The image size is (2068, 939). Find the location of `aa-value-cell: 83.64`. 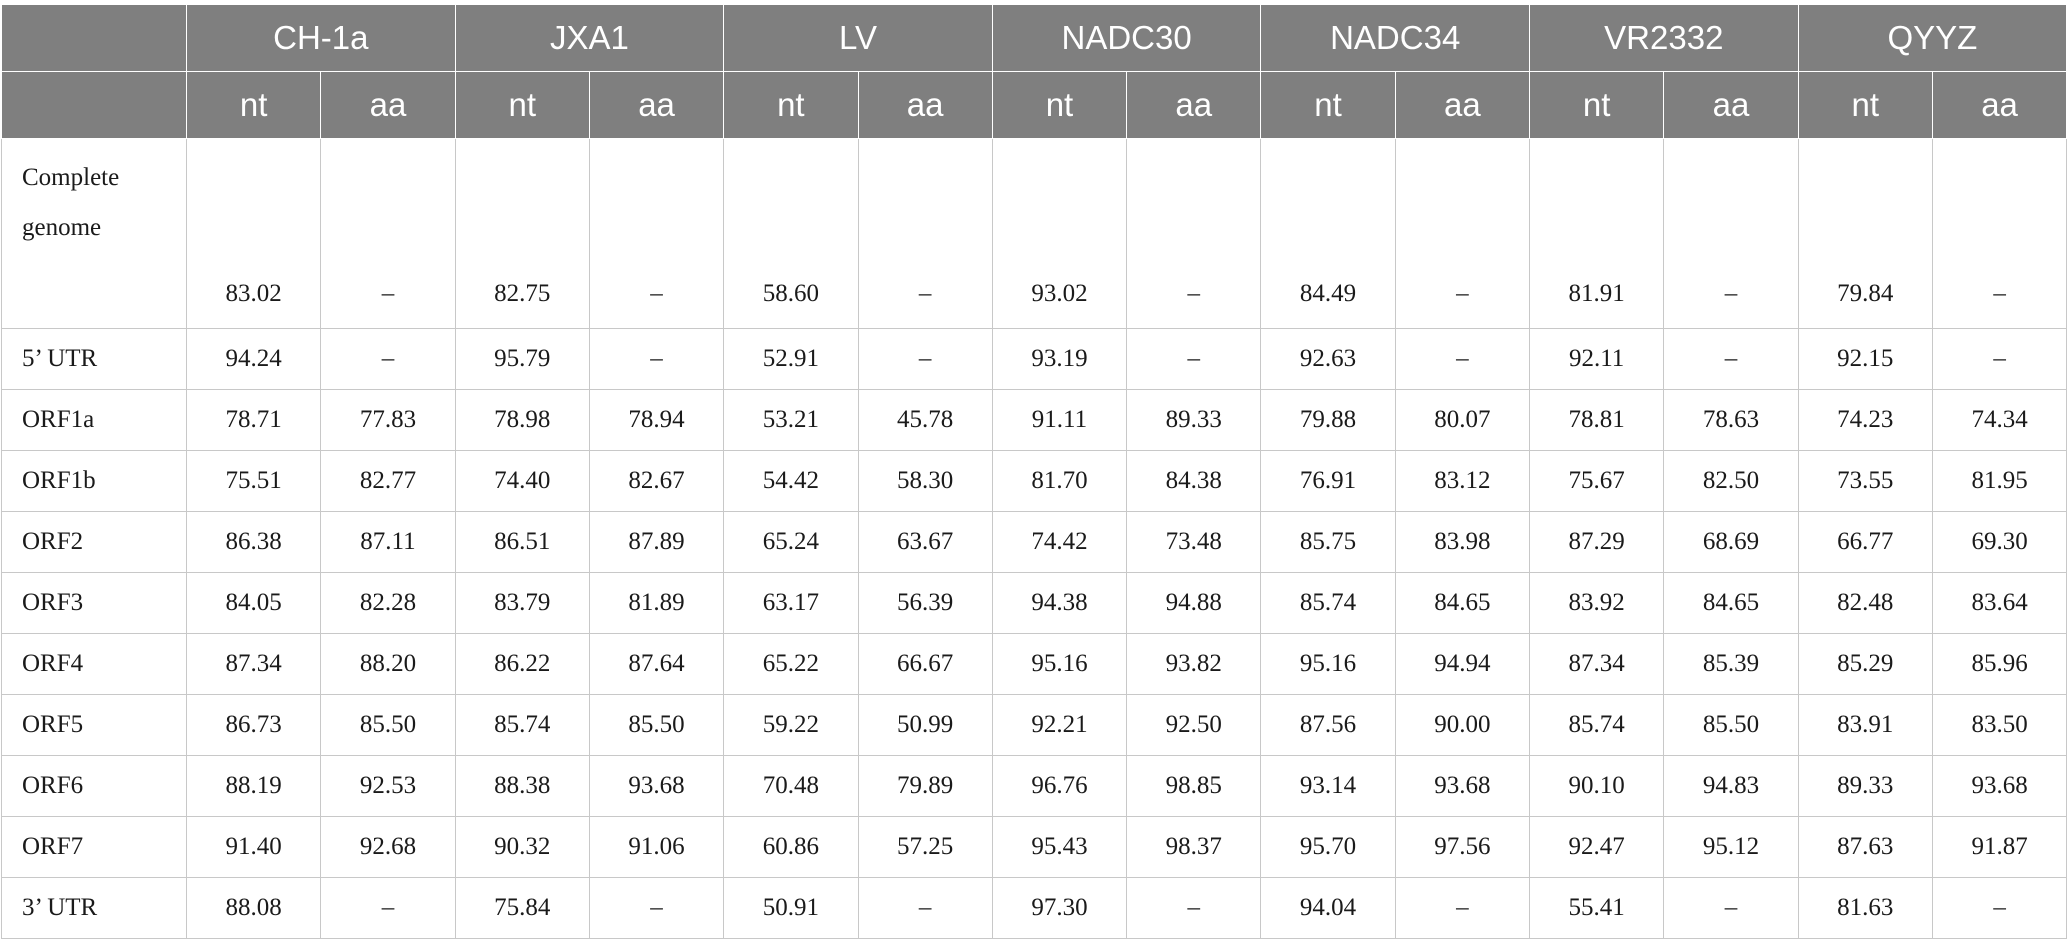

aa-value-cell: 83.64 is located at coordinates (1999, 603).